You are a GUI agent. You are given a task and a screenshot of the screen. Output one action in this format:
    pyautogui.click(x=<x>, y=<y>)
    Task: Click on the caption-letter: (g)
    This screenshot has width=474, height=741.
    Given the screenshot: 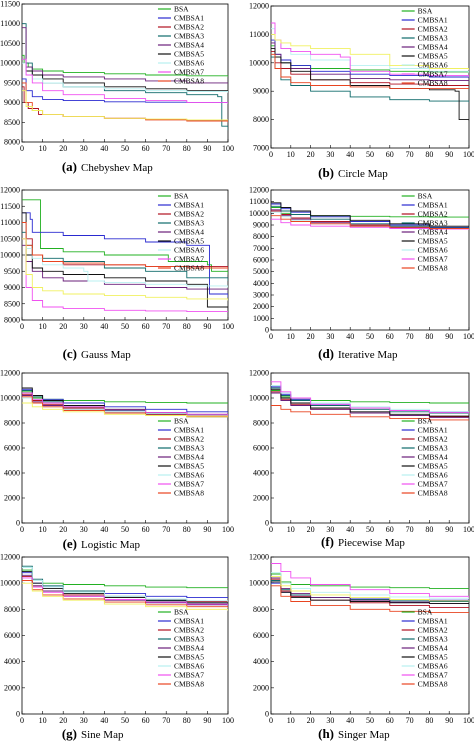 What is the action you would take?
    pyautogui.click(x=69, y=733)
    